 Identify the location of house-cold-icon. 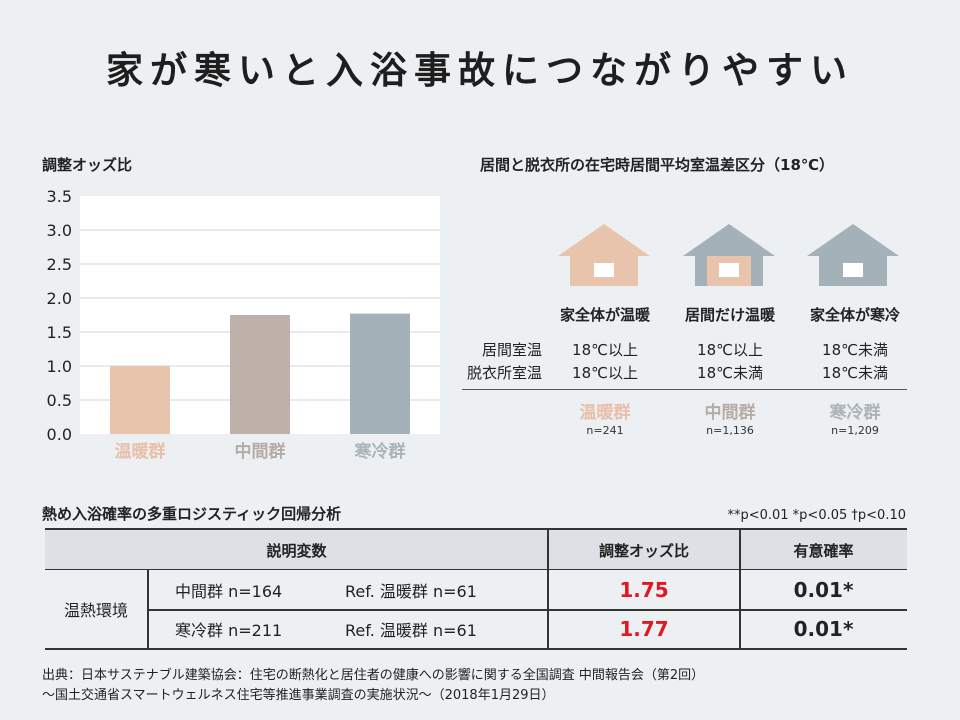
(853, 255).